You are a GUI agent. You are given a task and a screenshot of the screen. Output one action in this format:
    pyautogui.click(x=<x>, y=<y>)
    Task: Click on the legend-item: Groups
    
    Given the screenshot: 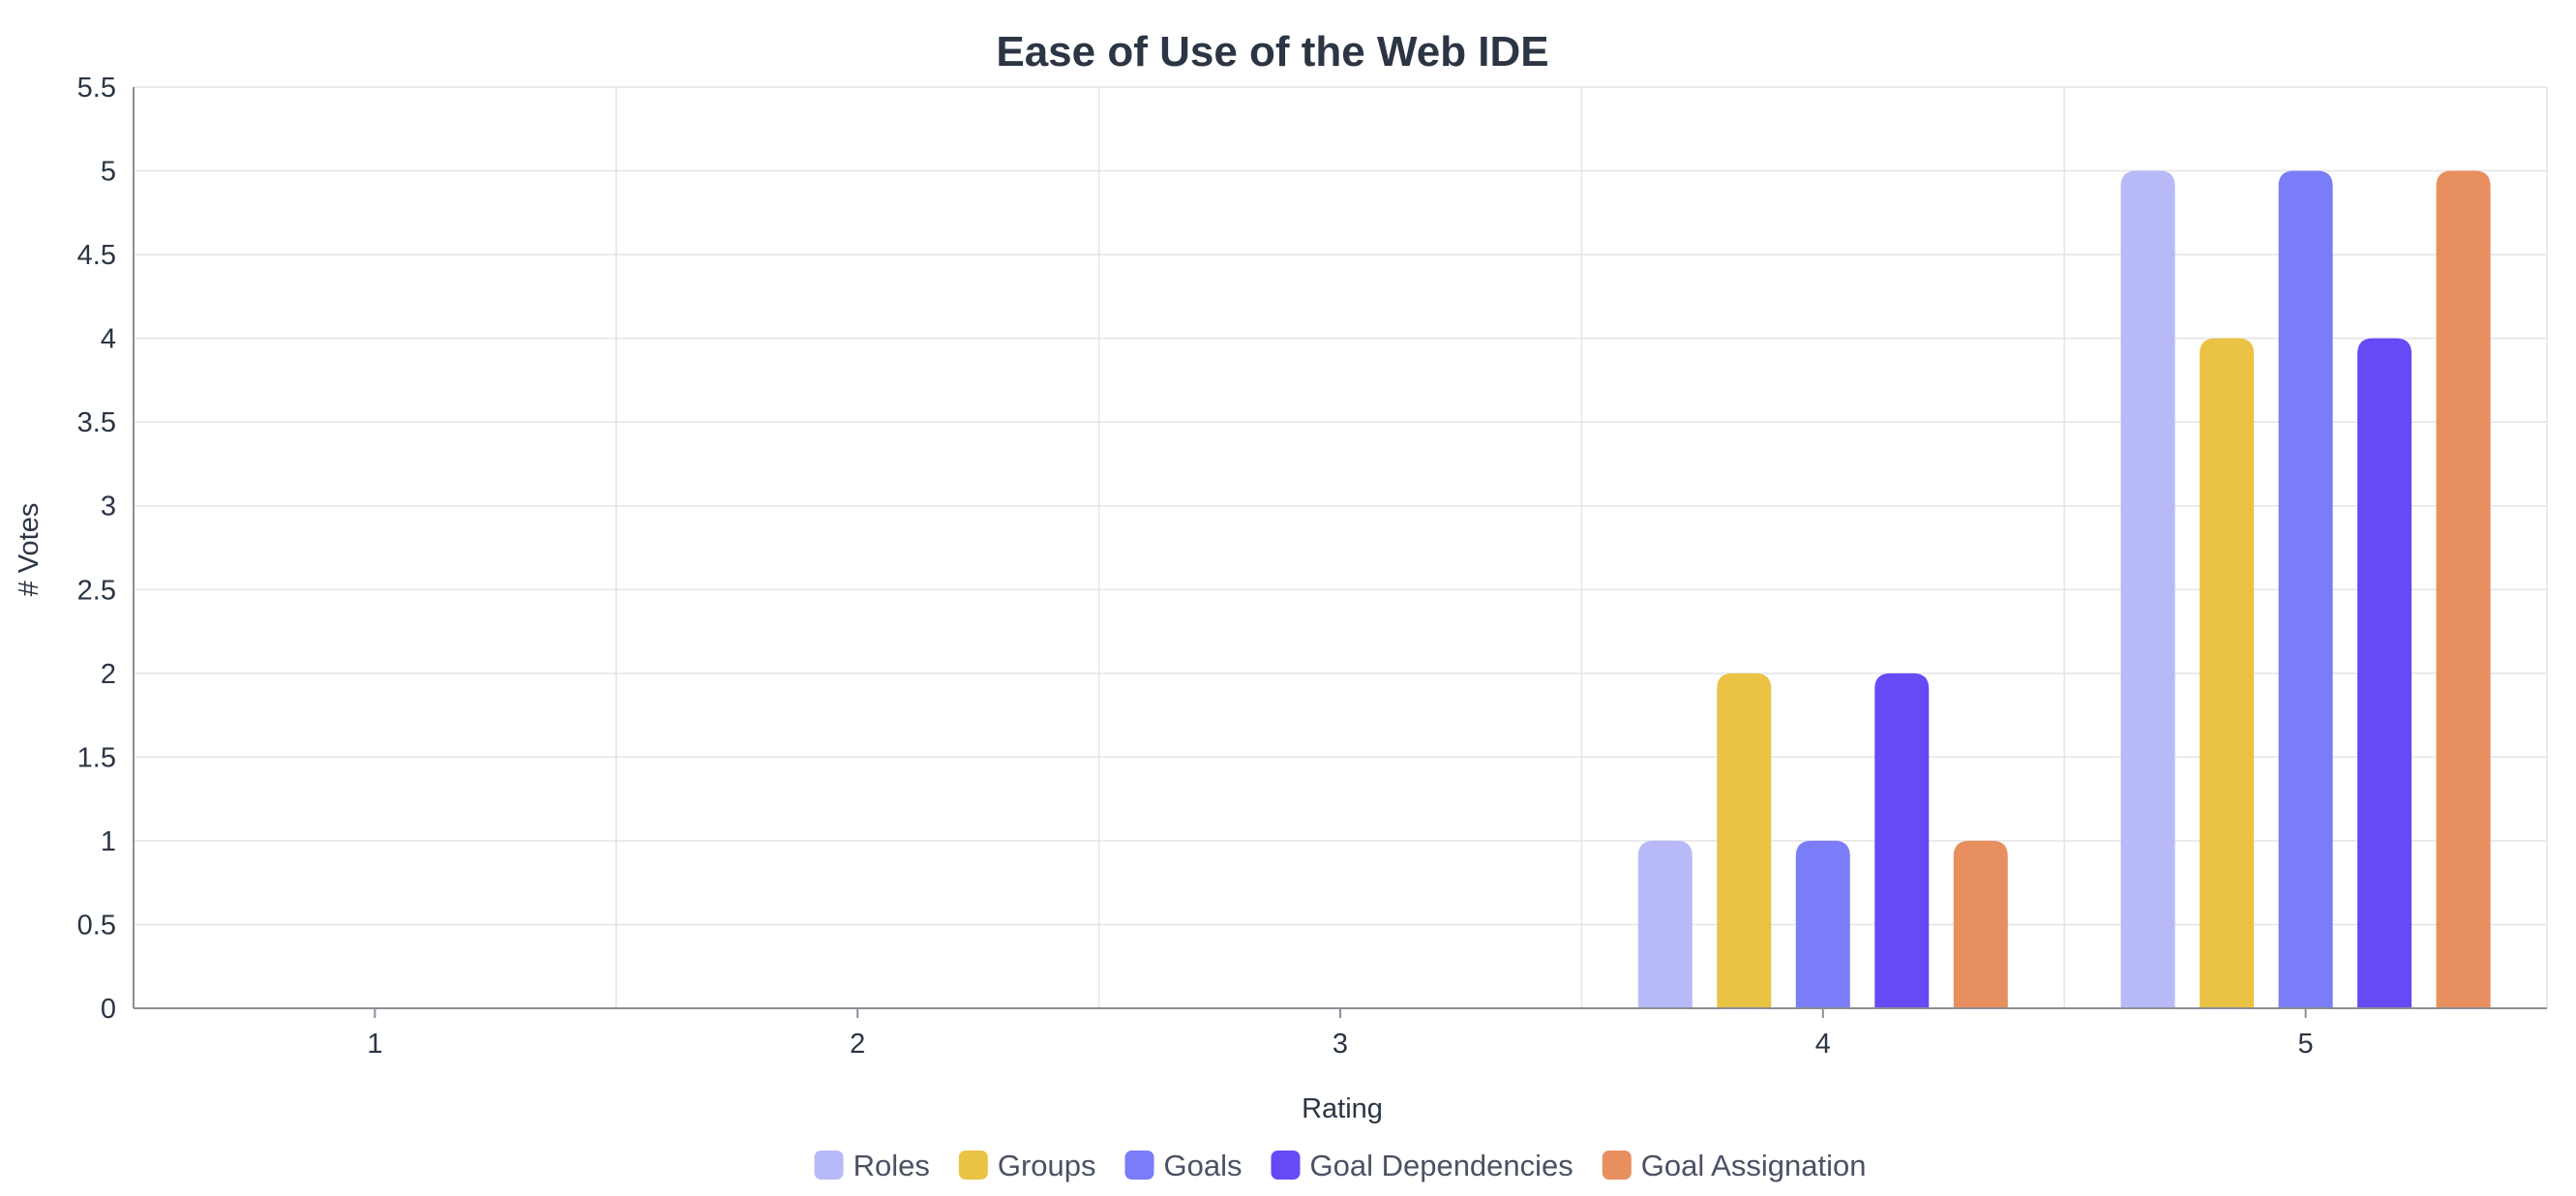 What is the action you would take?
    pyautogui.click(x=1027, y=1165)
    